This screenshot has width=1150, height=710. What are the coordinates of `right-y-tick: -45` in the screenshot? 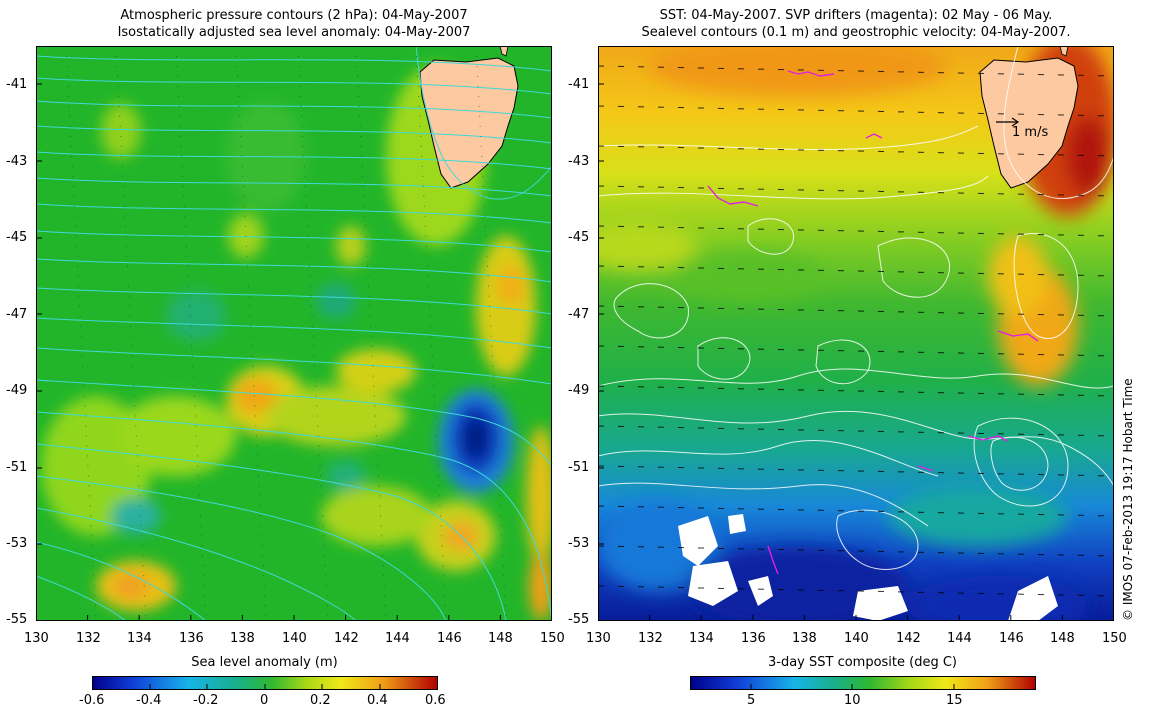 It's located at (579, 237).